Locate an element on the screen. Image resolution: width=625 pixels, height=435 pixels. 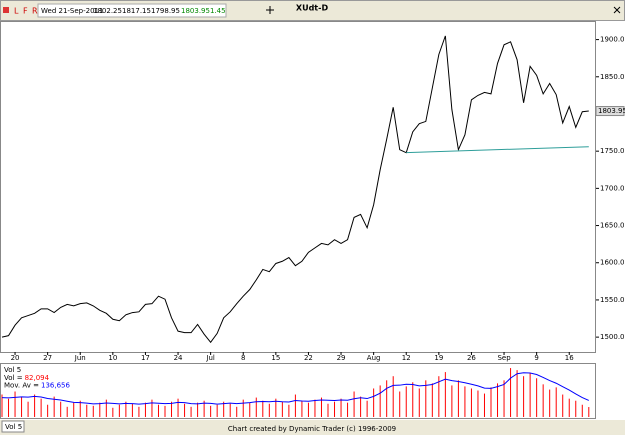
header-low: 1798.95 is located at coordinates (165, 11).